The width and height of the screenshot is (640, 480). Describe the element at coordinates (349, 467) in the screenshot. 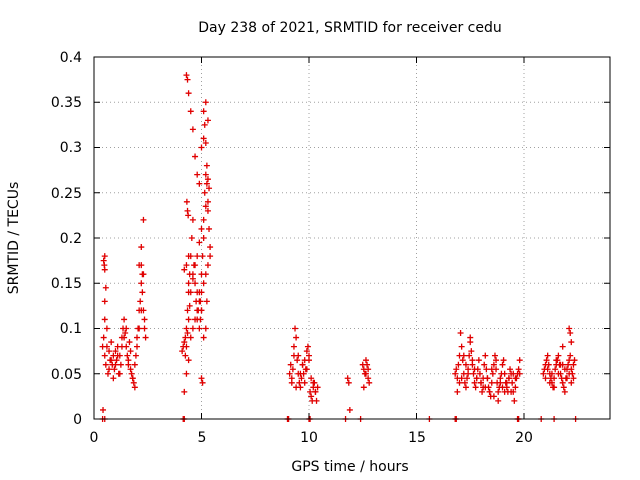

I see `x-axis-label: GPS time / hours` at that location.